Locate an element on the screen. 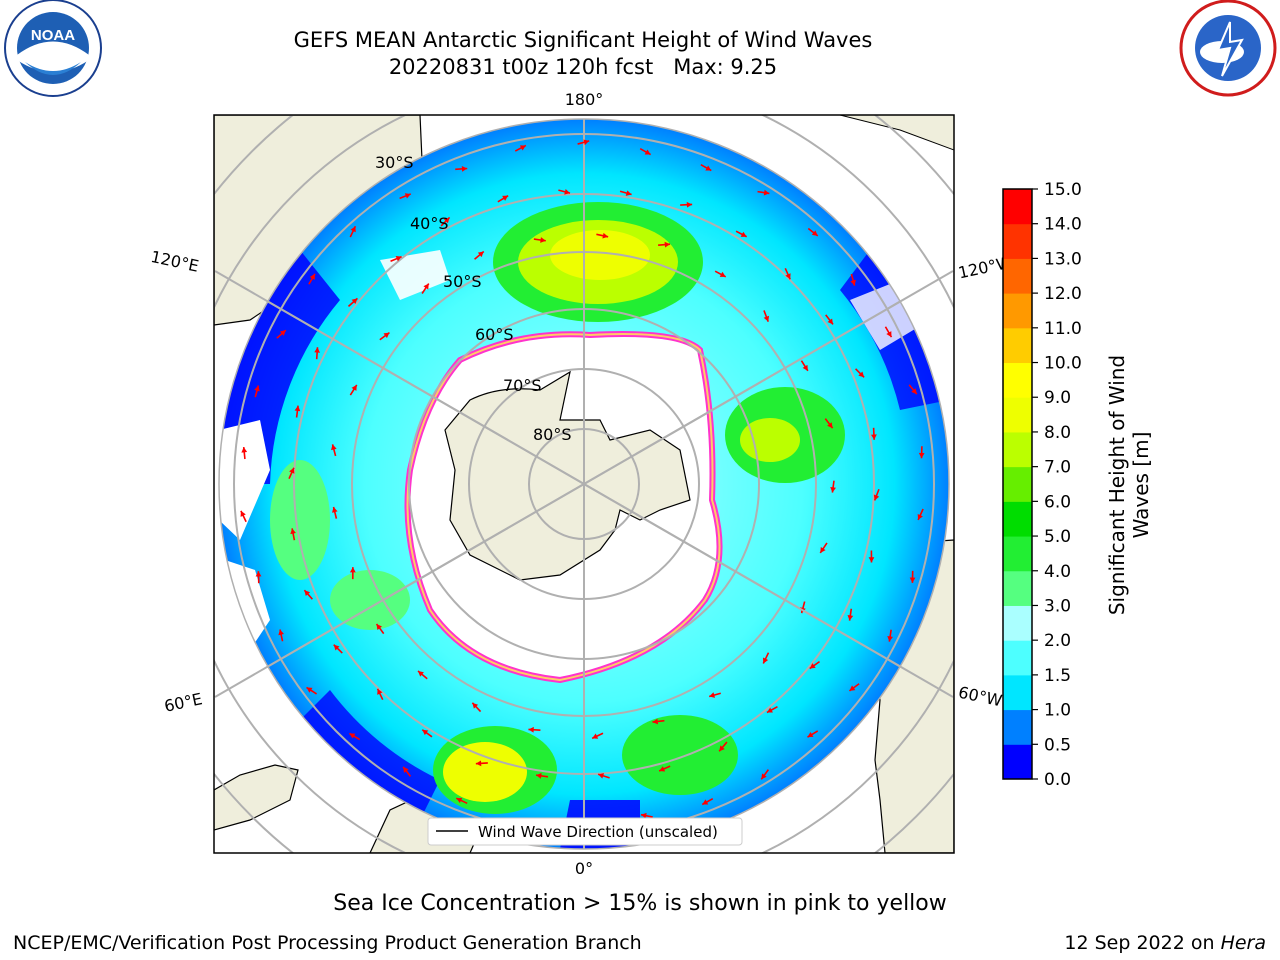 The width and height of the screenshot is (1280, 960). colorbar-tick-label: 8.0 is located at coordinates (1057, 433).